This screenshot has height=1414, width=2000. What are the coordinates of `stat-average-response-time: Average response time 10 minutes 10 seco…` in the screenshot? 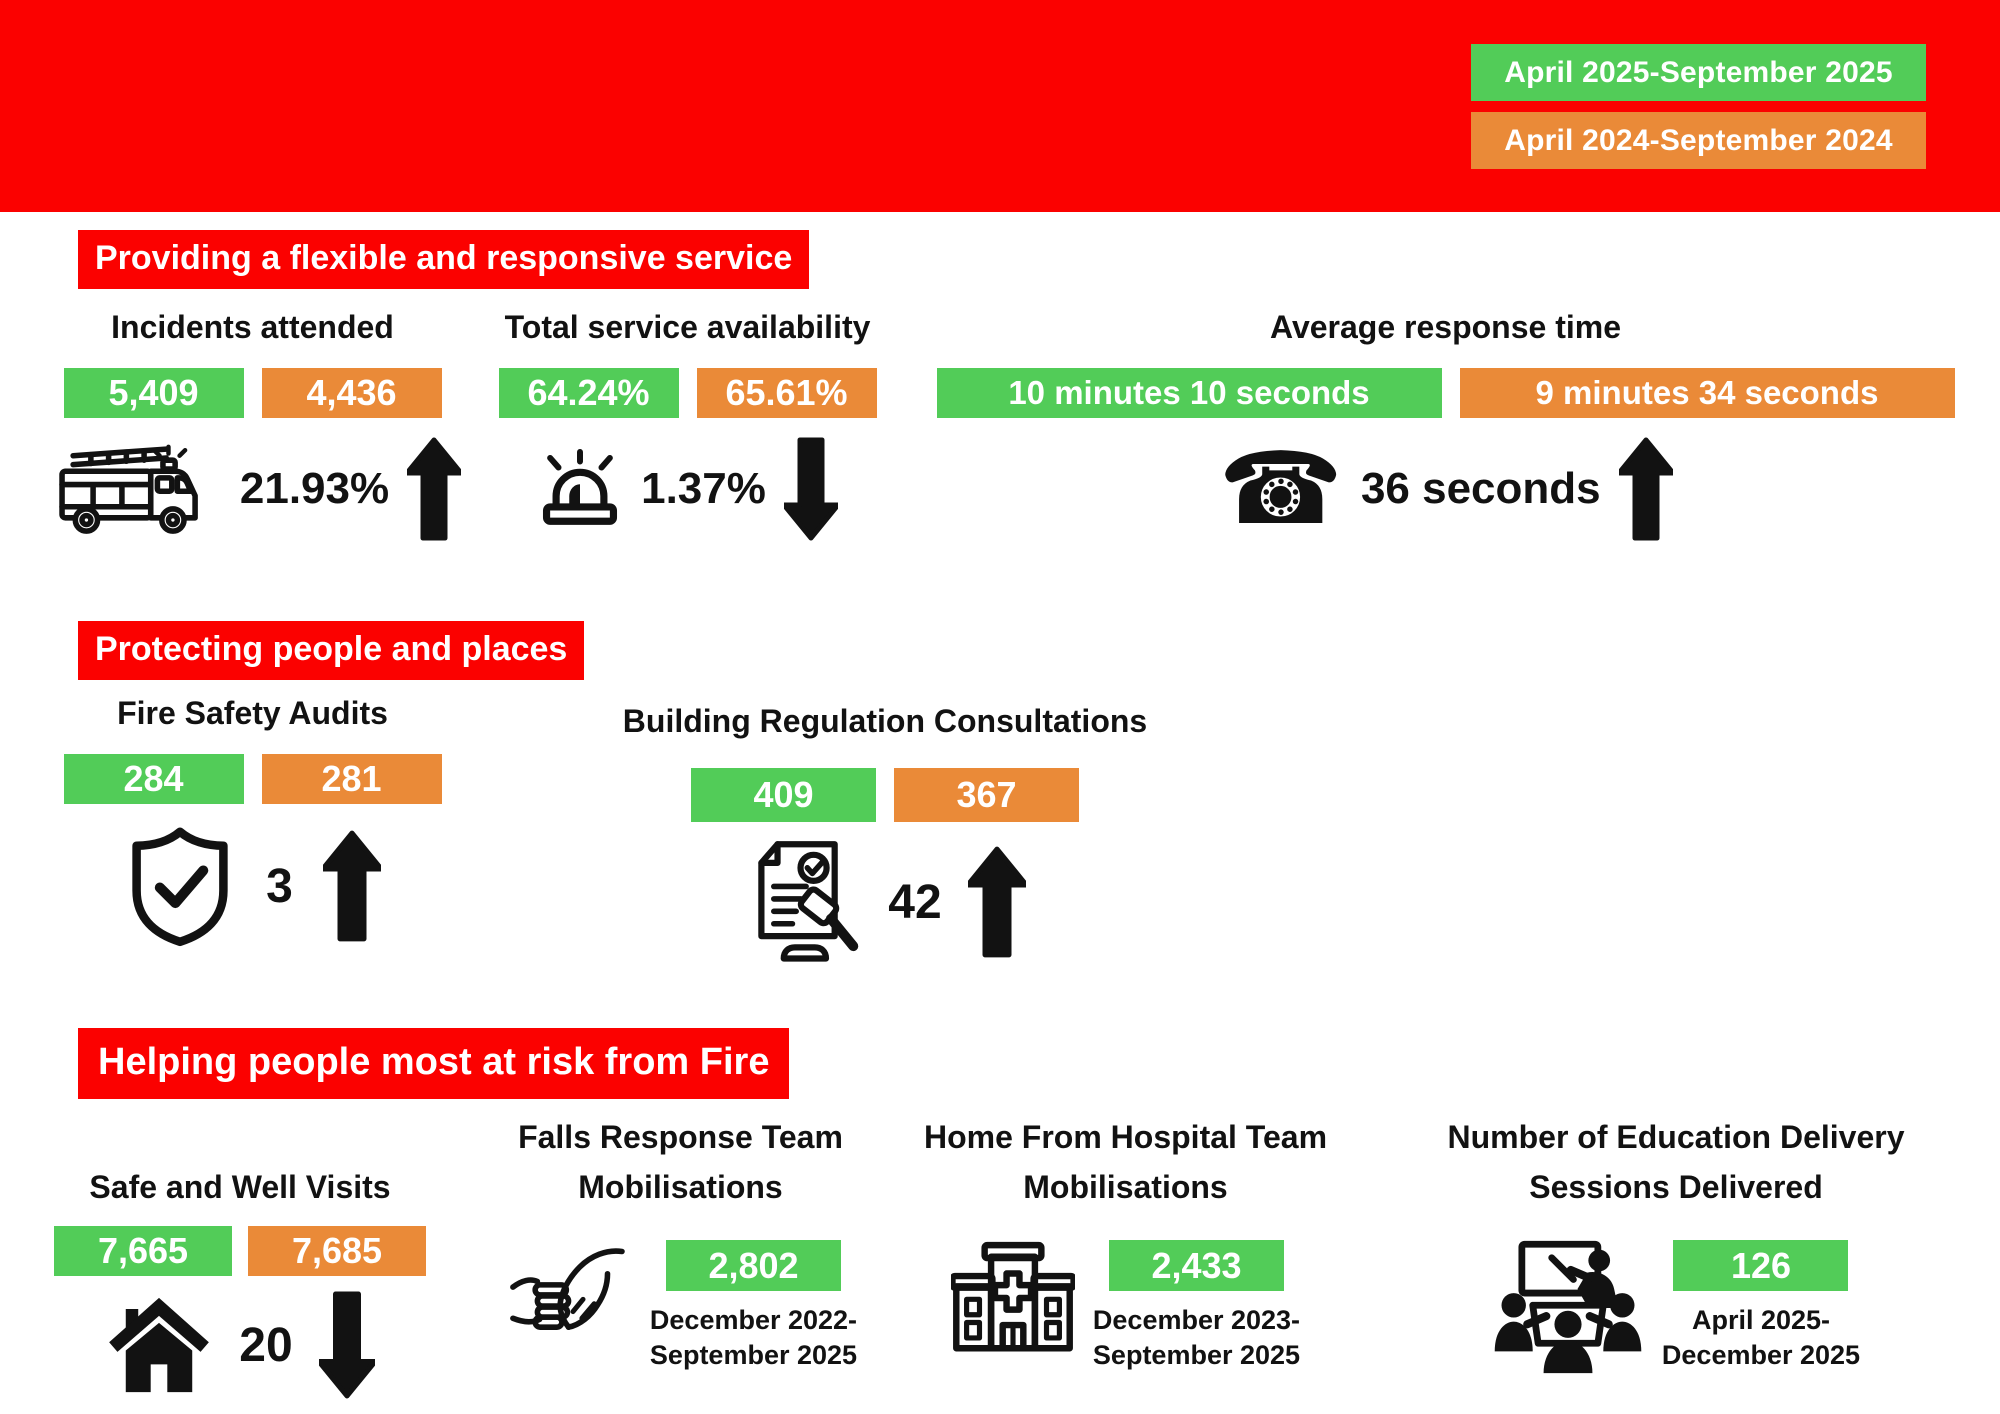 It's located at (1445, 422).